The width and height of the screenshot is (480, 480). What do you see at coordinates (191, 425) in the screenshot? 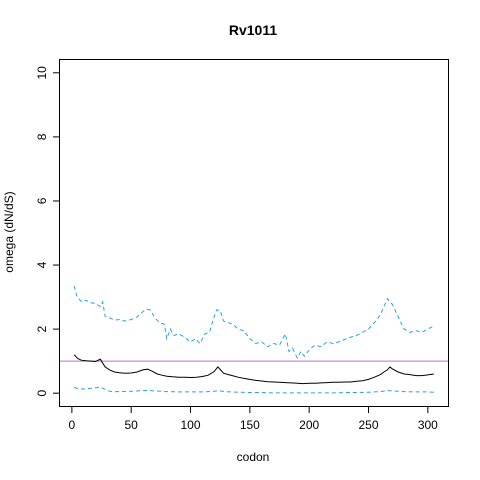
I see `x-tick-label: 100` at bounding box center [191, 425].